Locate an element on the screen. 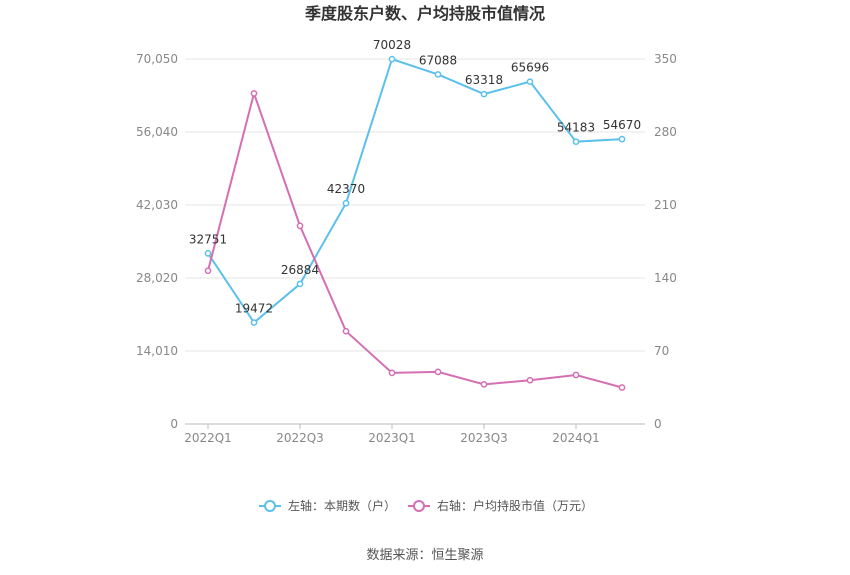 The width and height of the screenshot is (850, 575). data-label: 54670 is located at coordinates (622, 125).